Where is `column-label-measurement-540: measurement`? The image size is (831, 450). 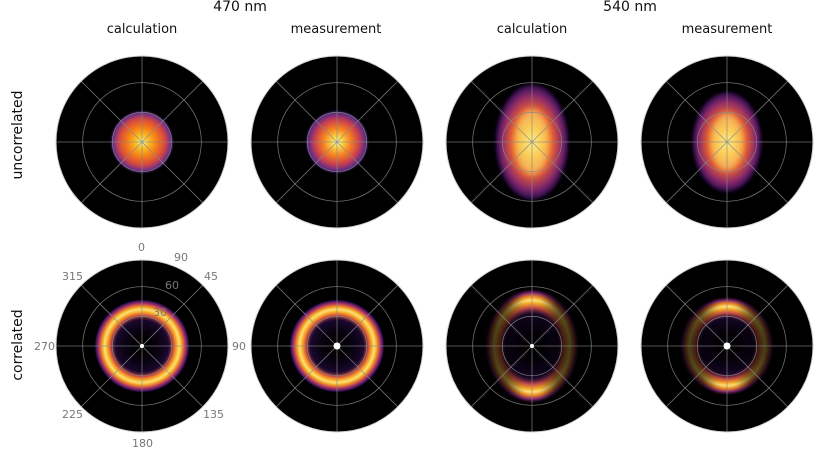 column-label-measurement-540: measurement is located at coordinates (727, 29).